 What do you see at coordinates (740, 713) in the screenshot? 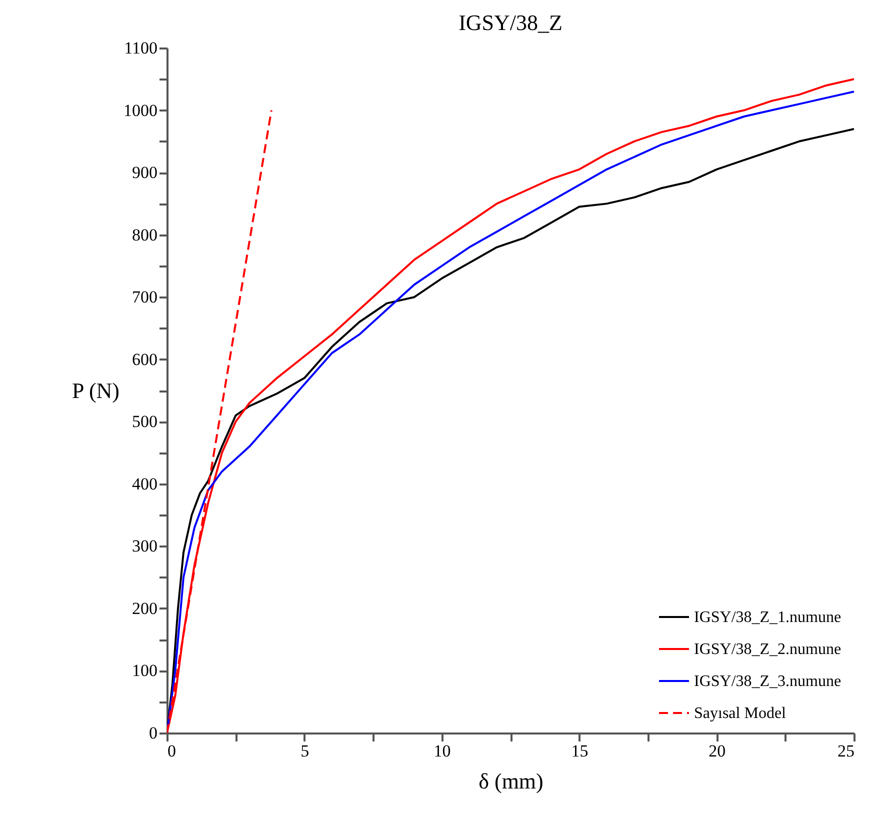
I see `legend-label: Sayısal Model` at bounding box center [740, 713].